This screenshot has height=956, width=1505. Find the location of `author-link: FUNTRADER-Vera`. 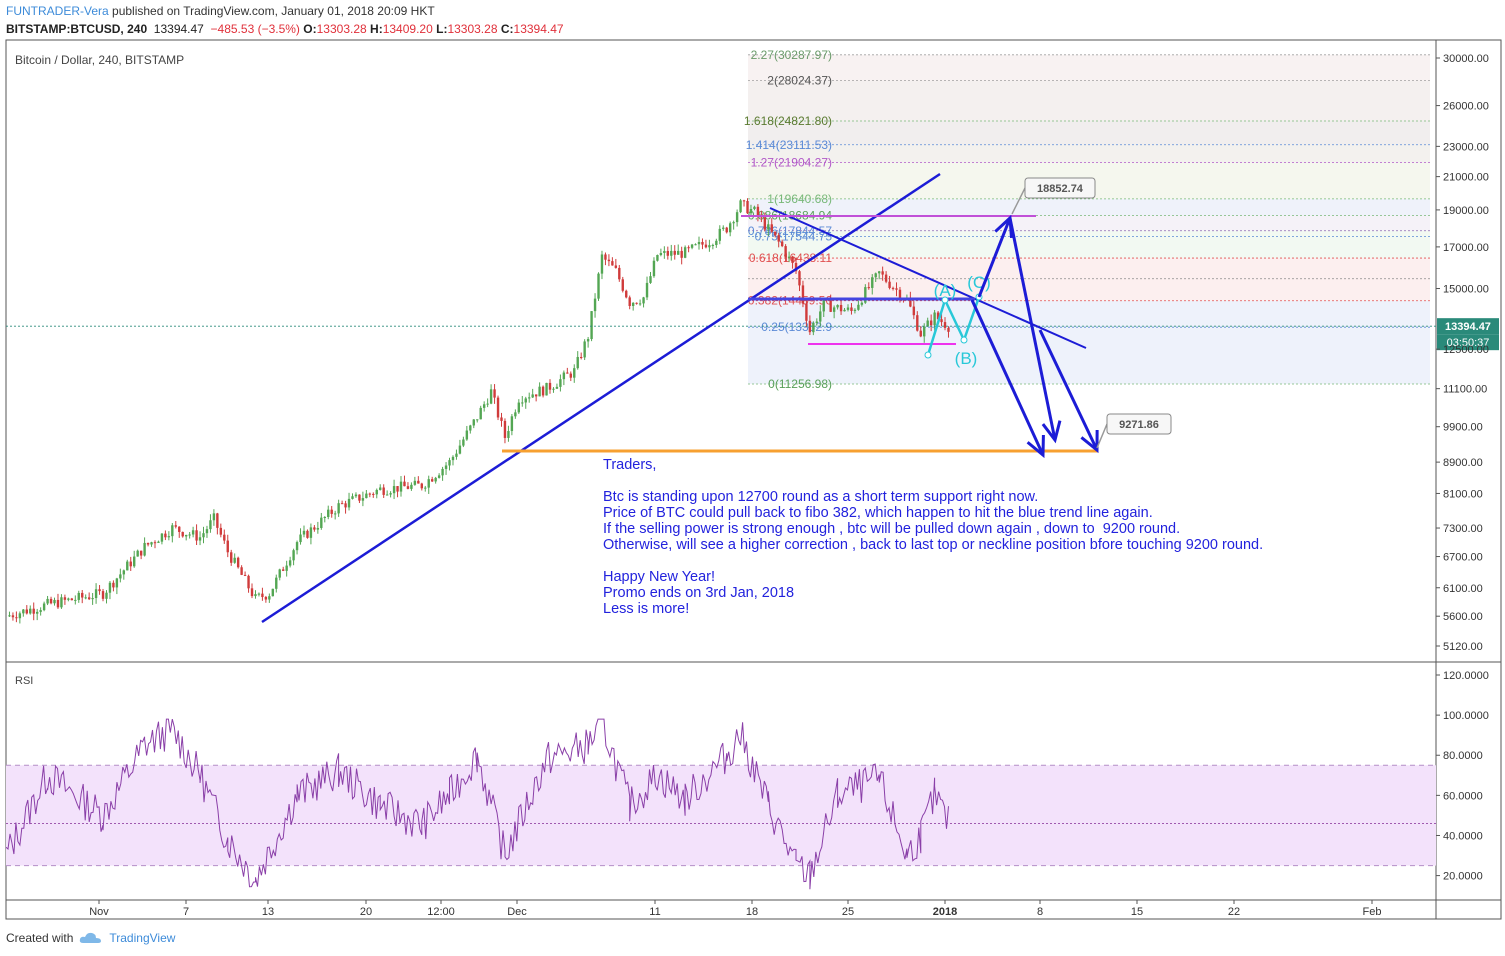

author-link: FUNTRADER-Vera is located at coordinates (57, 11).